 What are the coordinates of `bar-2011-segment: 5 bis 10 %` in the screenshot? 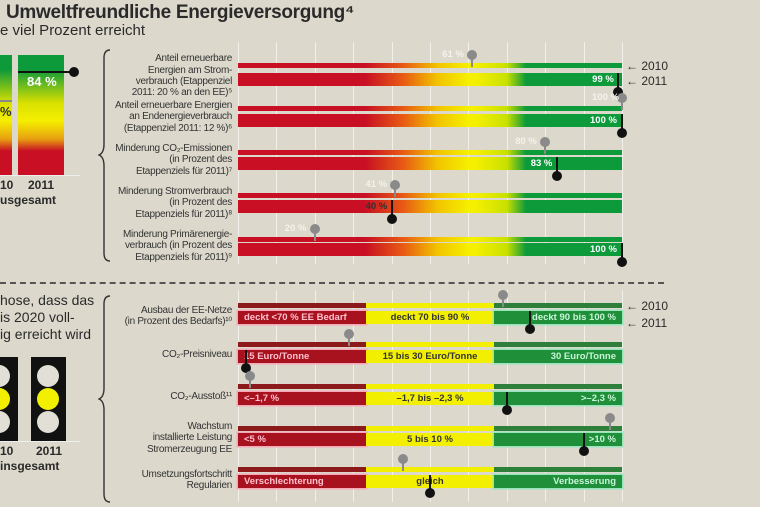 It's located at (430, 439).